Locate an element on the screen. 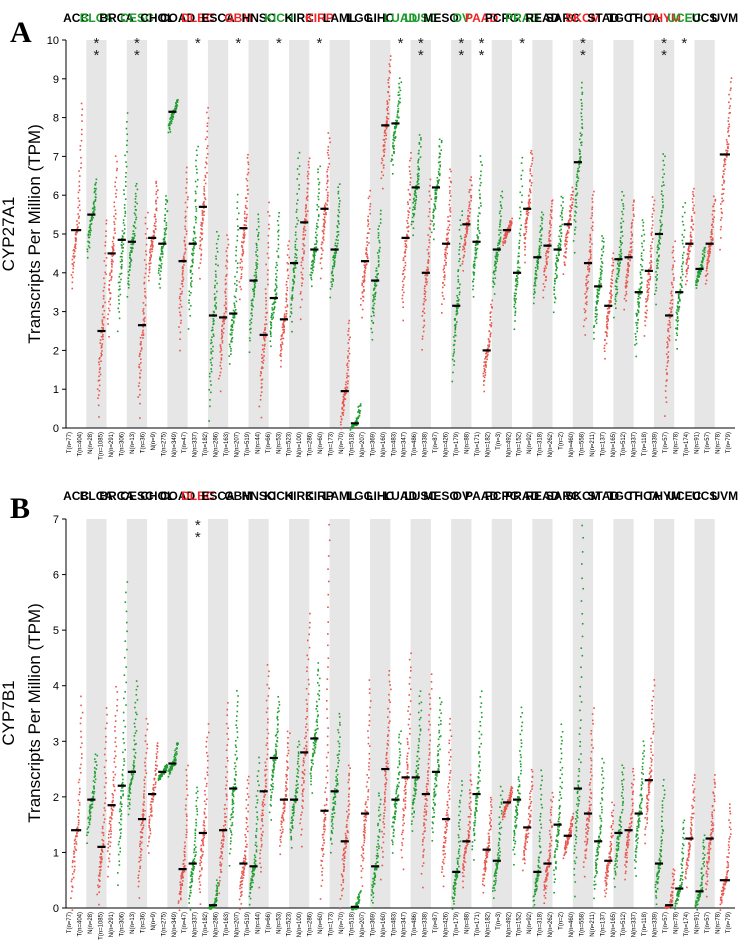 Image resolution: width=747 pixels, height=946 pixels. x-tick-label: N(n=286) is located at coordinates (217, 444).